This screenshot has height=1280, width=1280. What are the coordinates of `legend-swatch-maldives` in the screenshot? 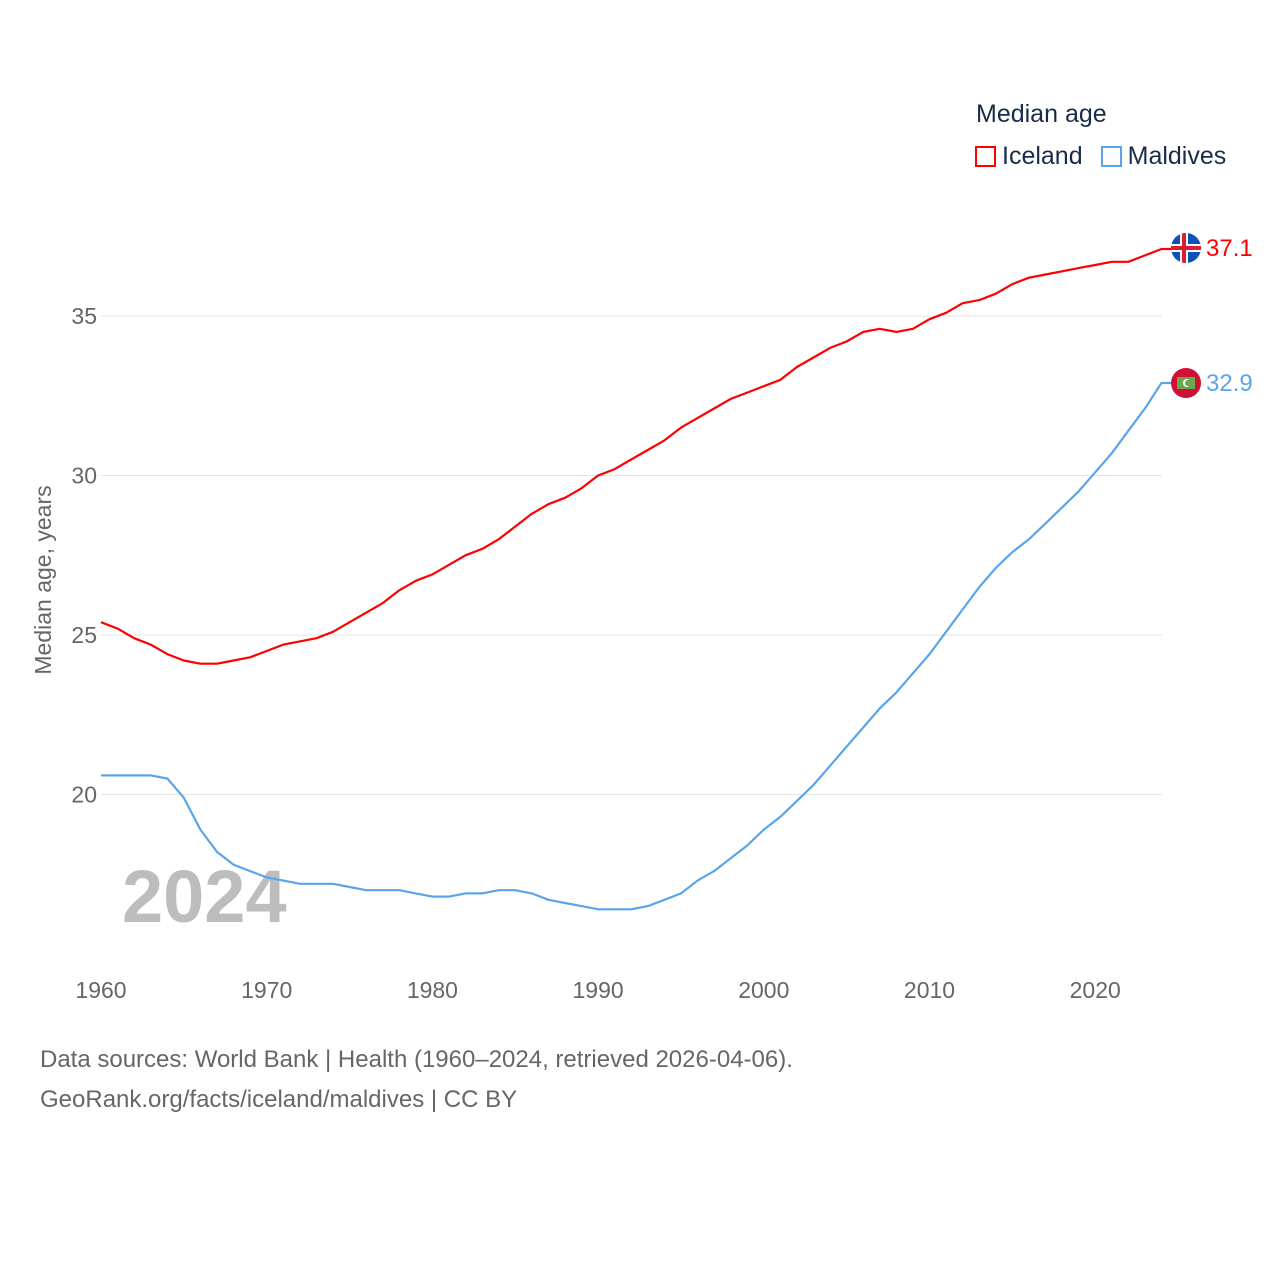 It's located at (1111, 156).